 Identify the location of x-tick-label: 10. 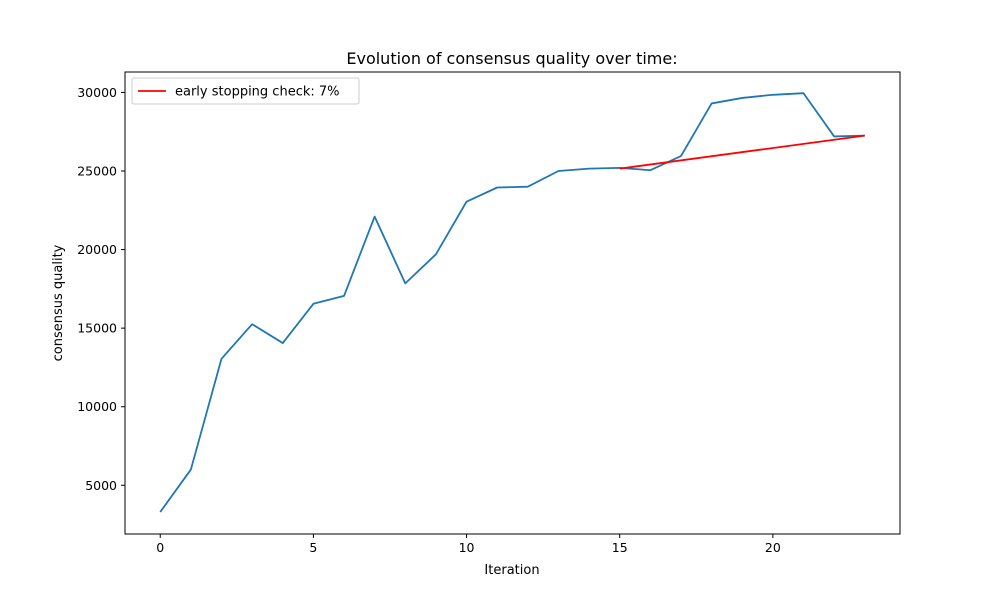
(467, 547).